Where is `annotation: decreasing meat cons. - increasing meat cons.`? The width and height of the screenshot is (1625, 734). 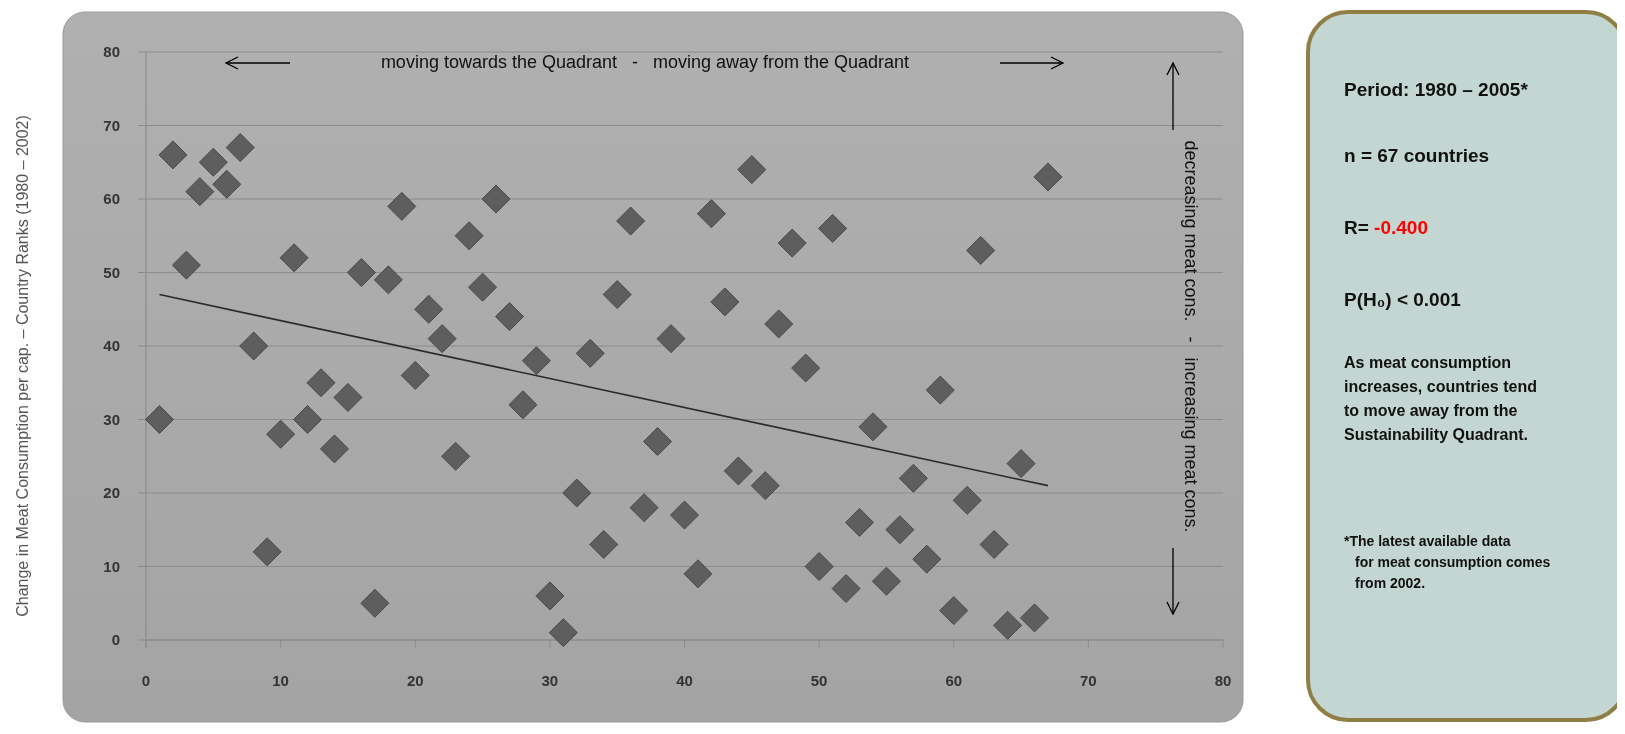
annotation: decreasing meat cons. - increasing meat cons. is located at coordinates (1191, 336).